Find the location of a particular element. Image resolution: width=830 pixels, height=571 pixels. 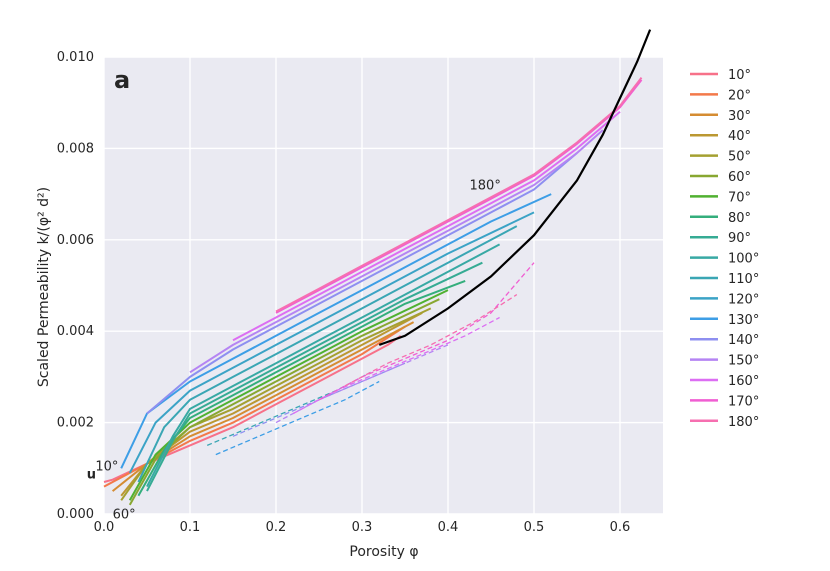

y-tick-label: 0.002 is located at coordinates (75, 423).